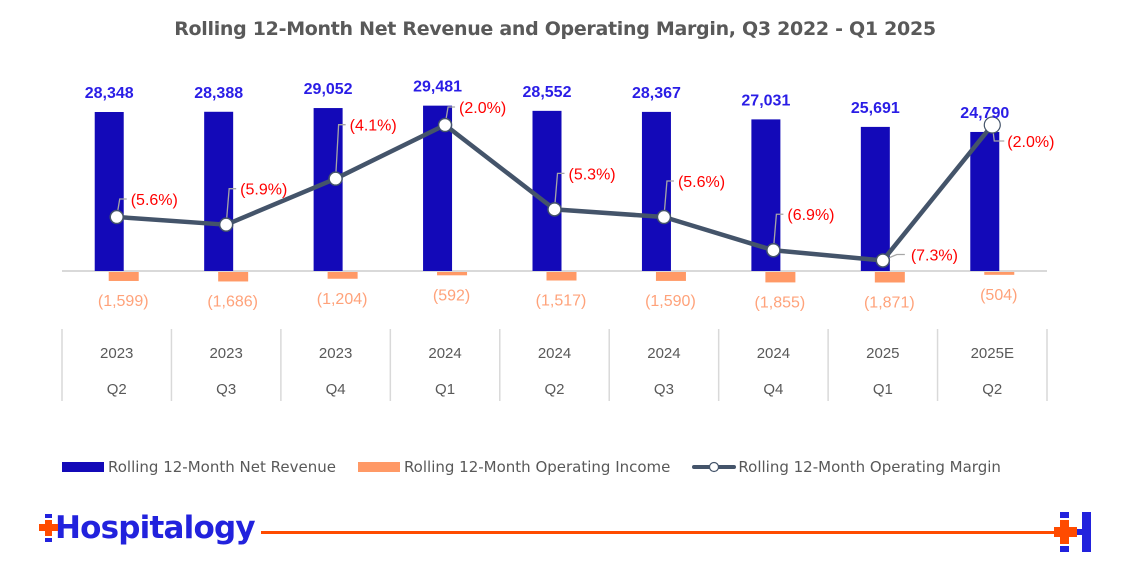 Image resolution: width=1136 pixels, height=571 pixels. What do you see at coordinates (123, 301) in the screenshot?
I see `operating-income-label: (1,599)` at bounding box center [123, 301].